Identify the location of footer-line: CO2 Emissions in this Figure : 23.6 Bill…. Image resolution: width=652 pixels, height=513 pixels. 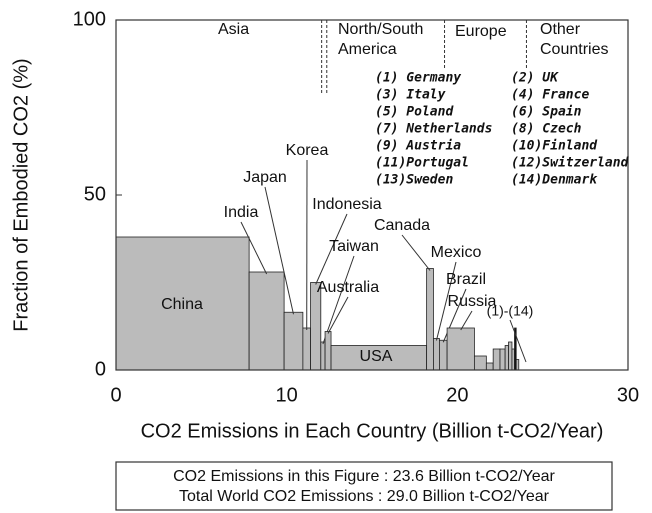
(364, 476).